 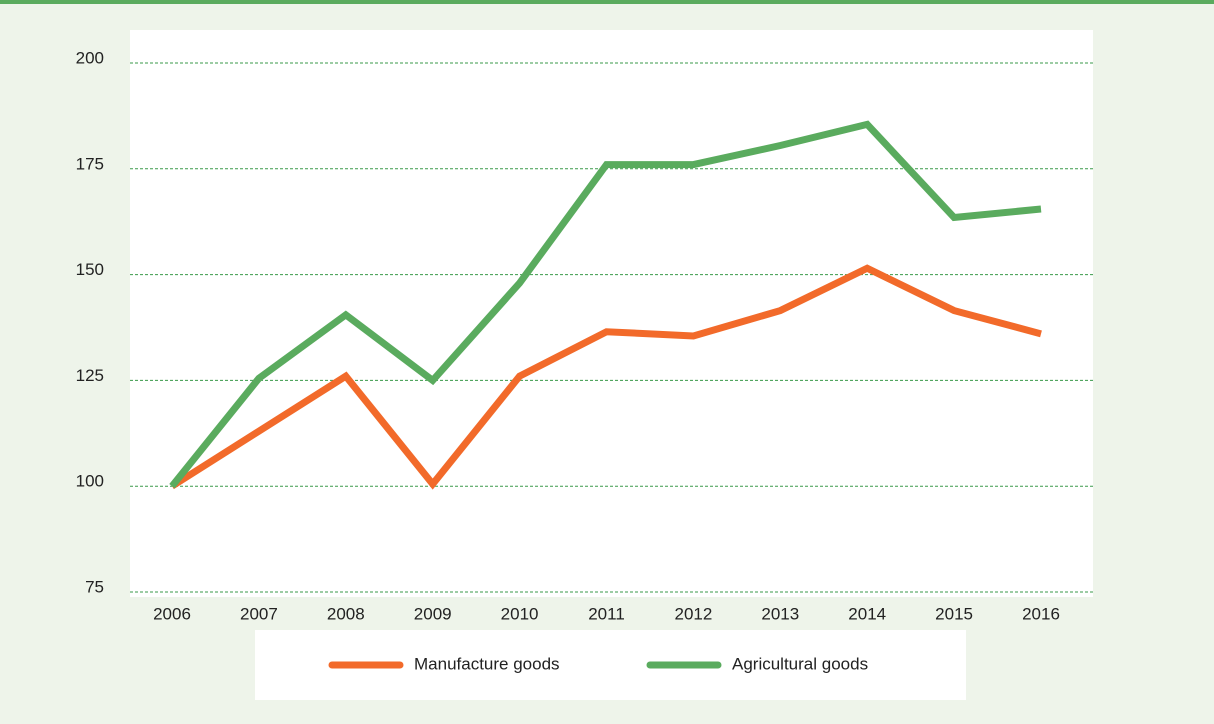 I want to click on y-tick-label: 150, so click(x=90, y=269).